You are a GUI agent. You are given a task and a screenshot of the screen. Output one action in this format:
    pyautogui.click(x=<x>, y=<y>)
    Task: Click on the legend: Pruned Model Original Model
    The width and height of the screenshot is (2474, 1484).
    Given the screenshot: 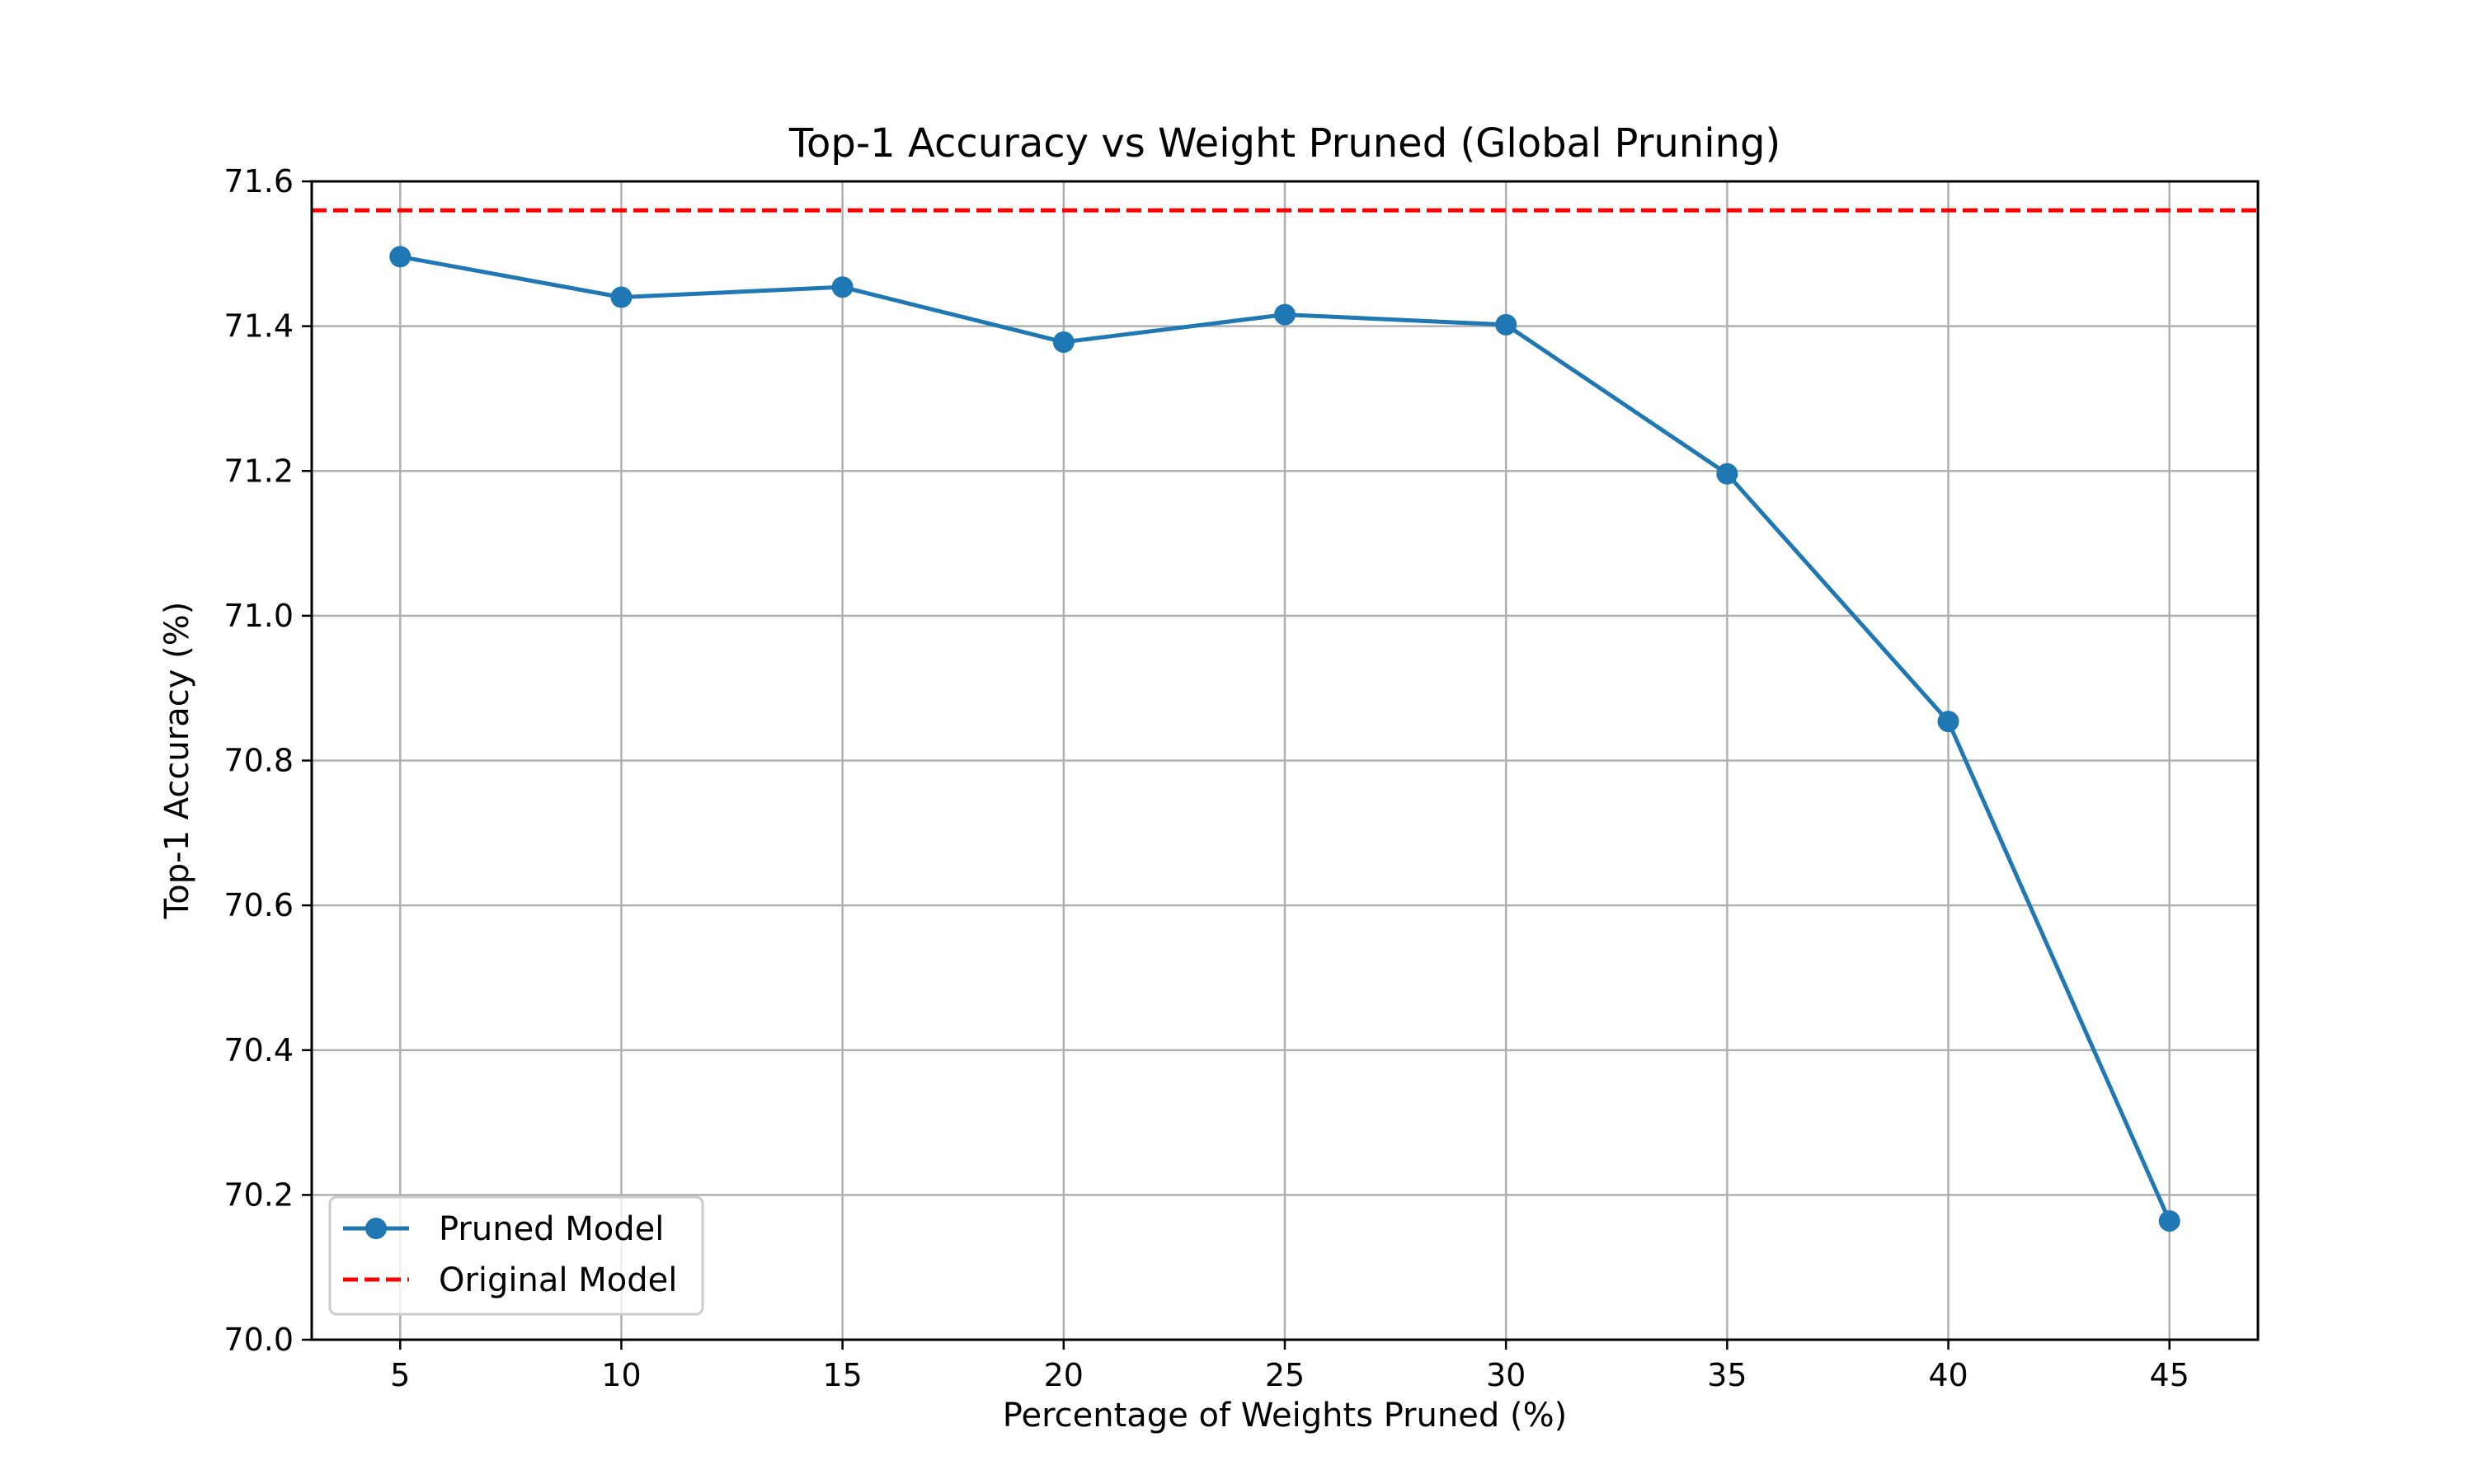 What is the action you would take?
    pyautogui.click(x=516, y=1255)
    